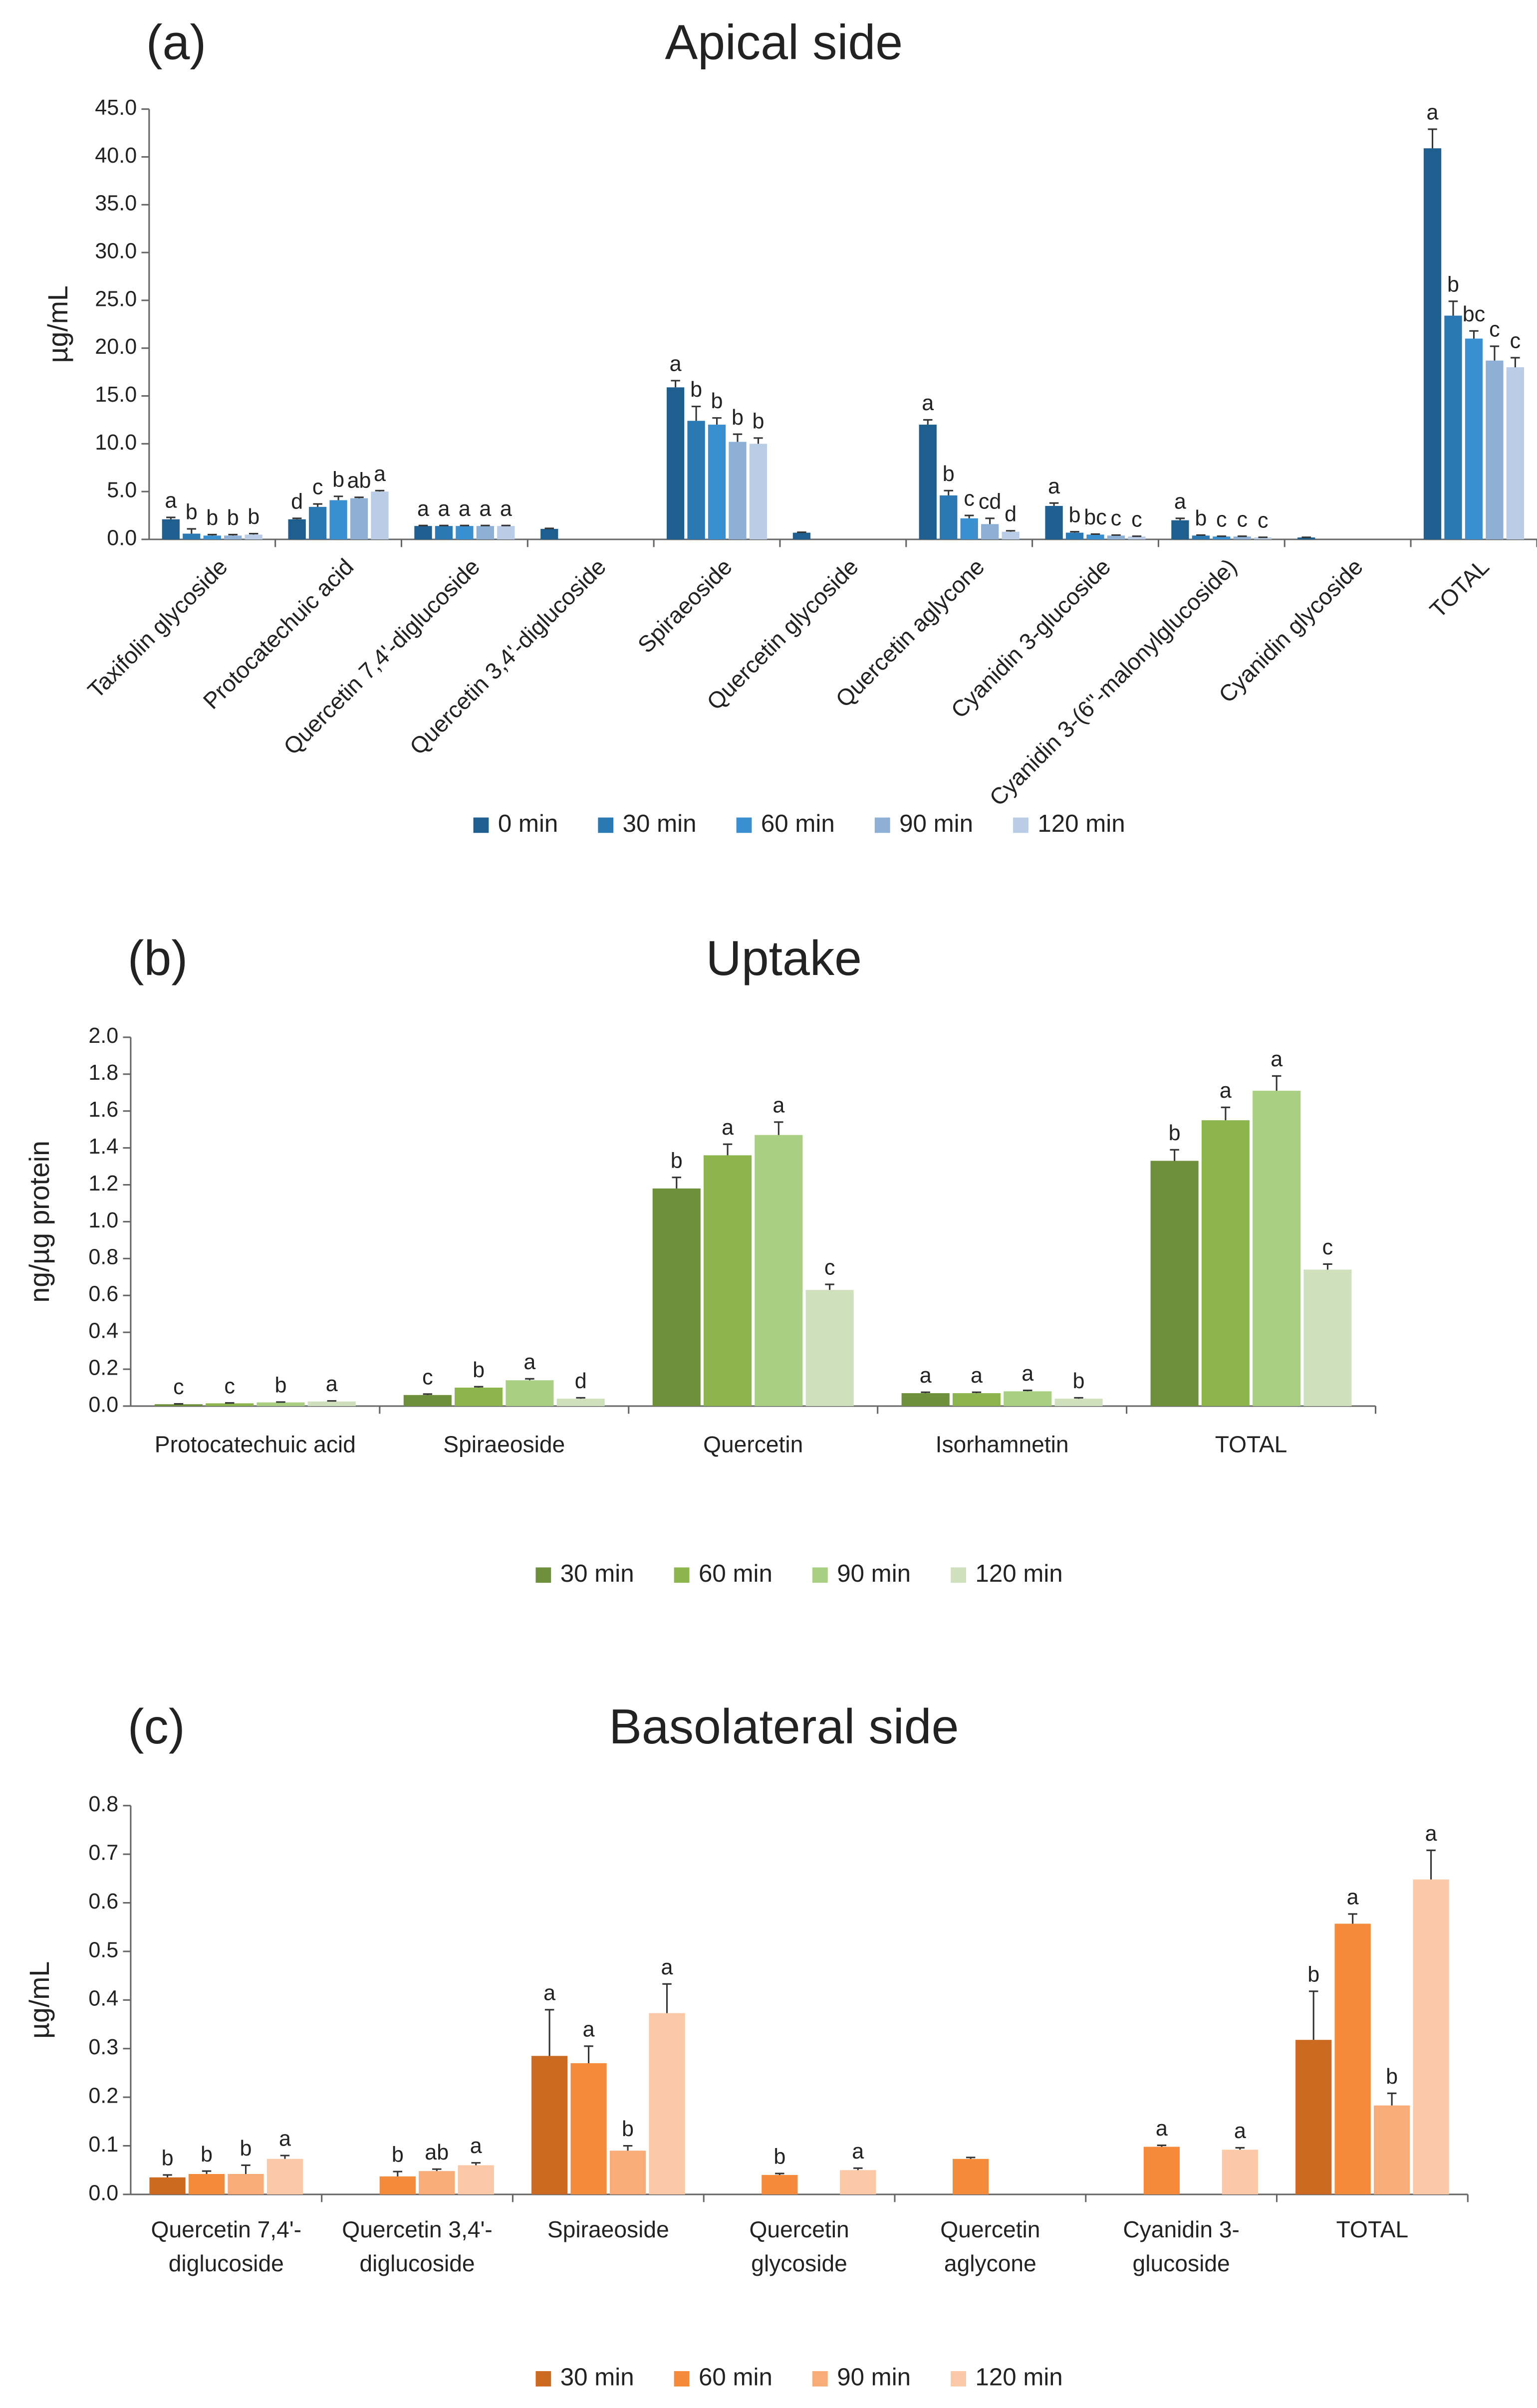 This screenshot has height=2408, width=1537. Describe the element at coordinates (936, 823) in the screenshot. I see `legend-label: 90 min` at that location.